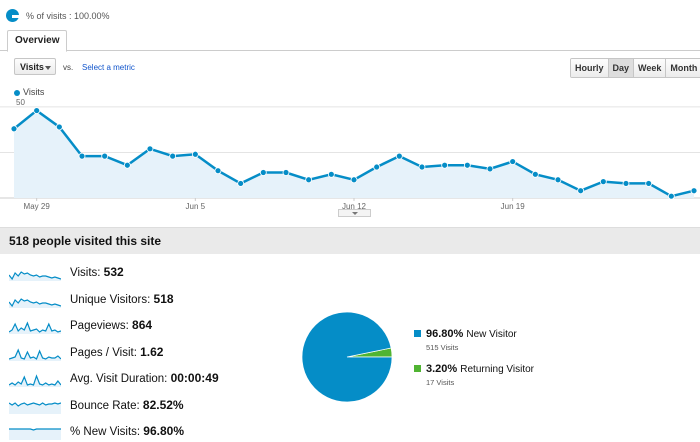 This screenshot has width=700, height=442. Describe the element at coordinates (354, 206) in the screenshot. I see `x-tick-label: Jun 12` at that location.